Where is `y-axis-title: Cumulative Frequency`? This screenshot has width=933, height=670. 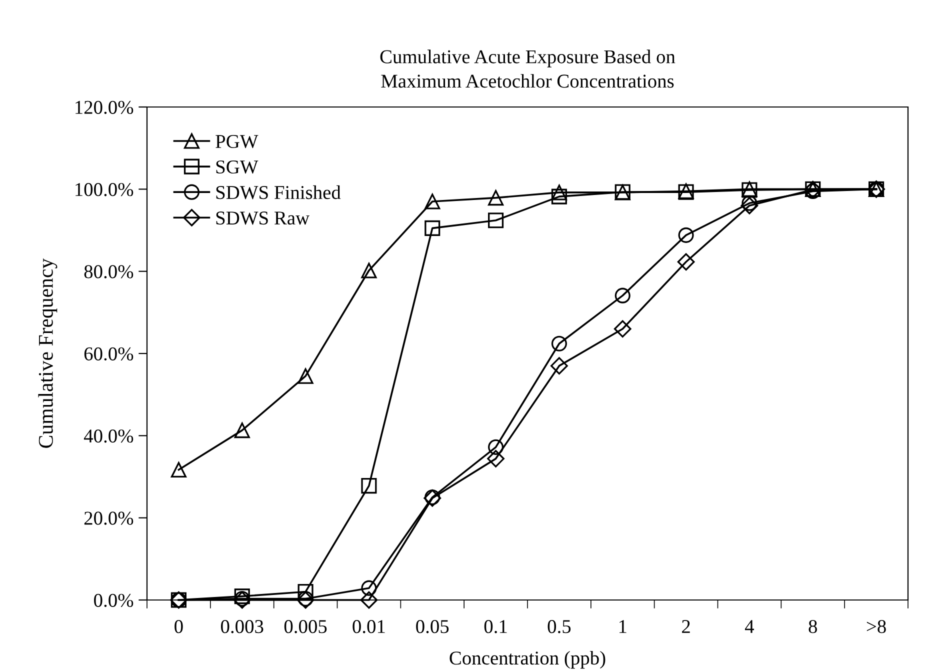
y-axis-title: Cumulative Frequency is located at coordinates (48, 353).